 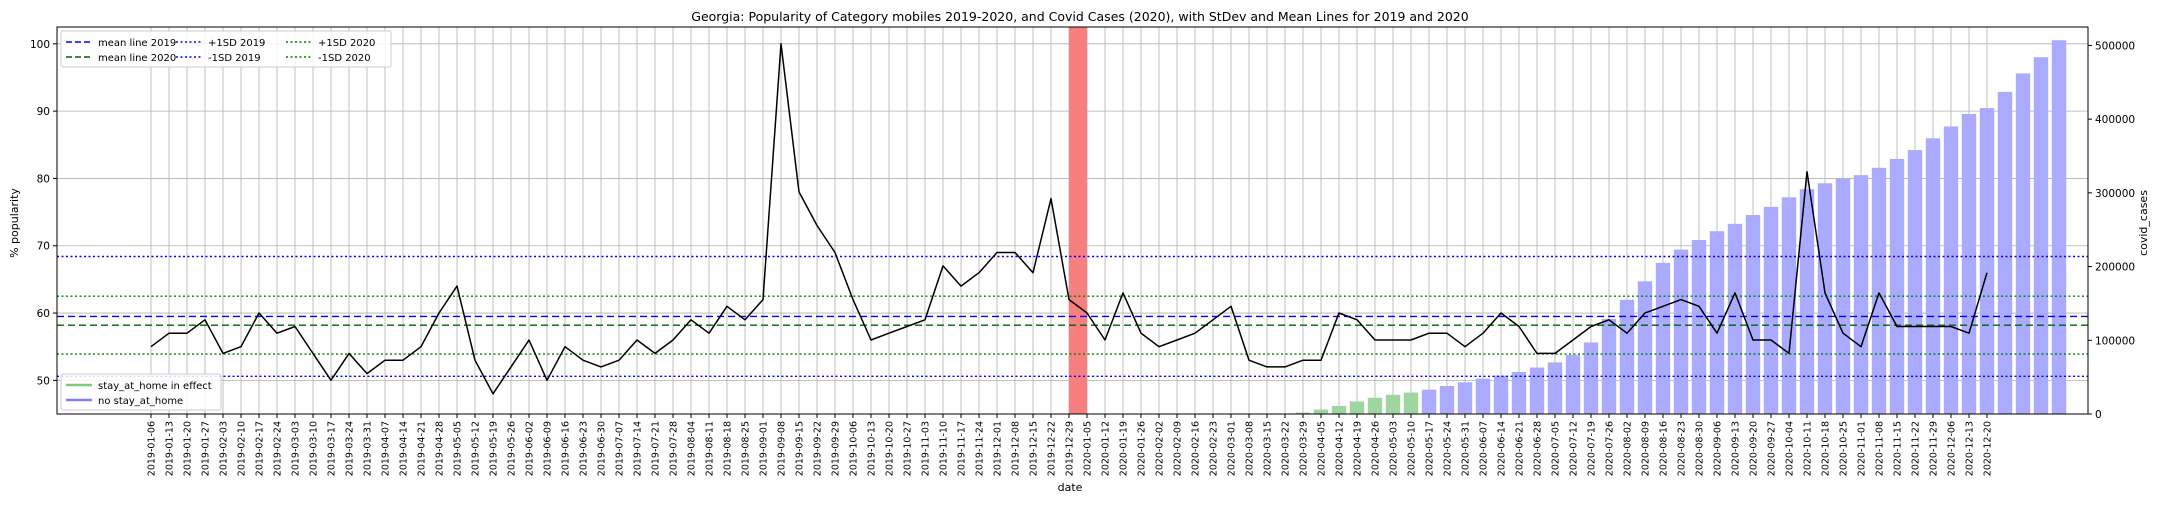 I want to click on y-tick-label: 50, so click(x=43, y=381).